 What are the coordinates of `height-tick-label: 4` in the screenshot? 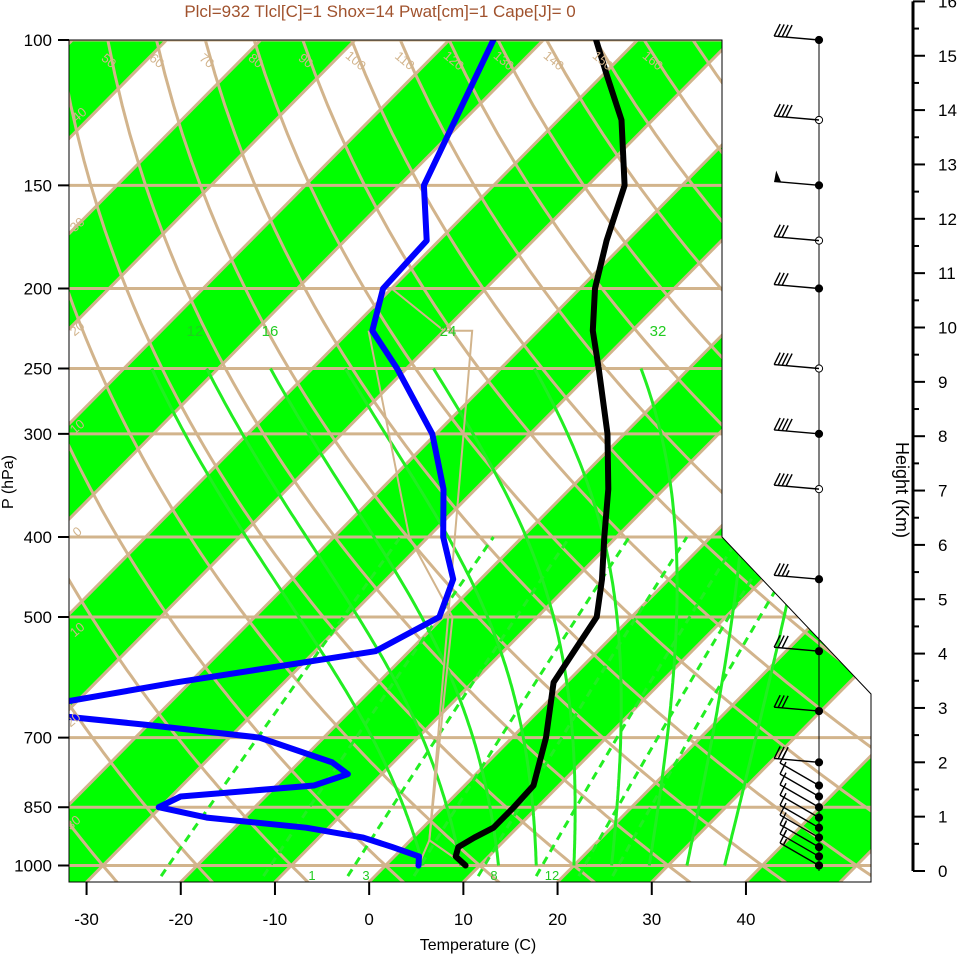 It's located at (942, 654).